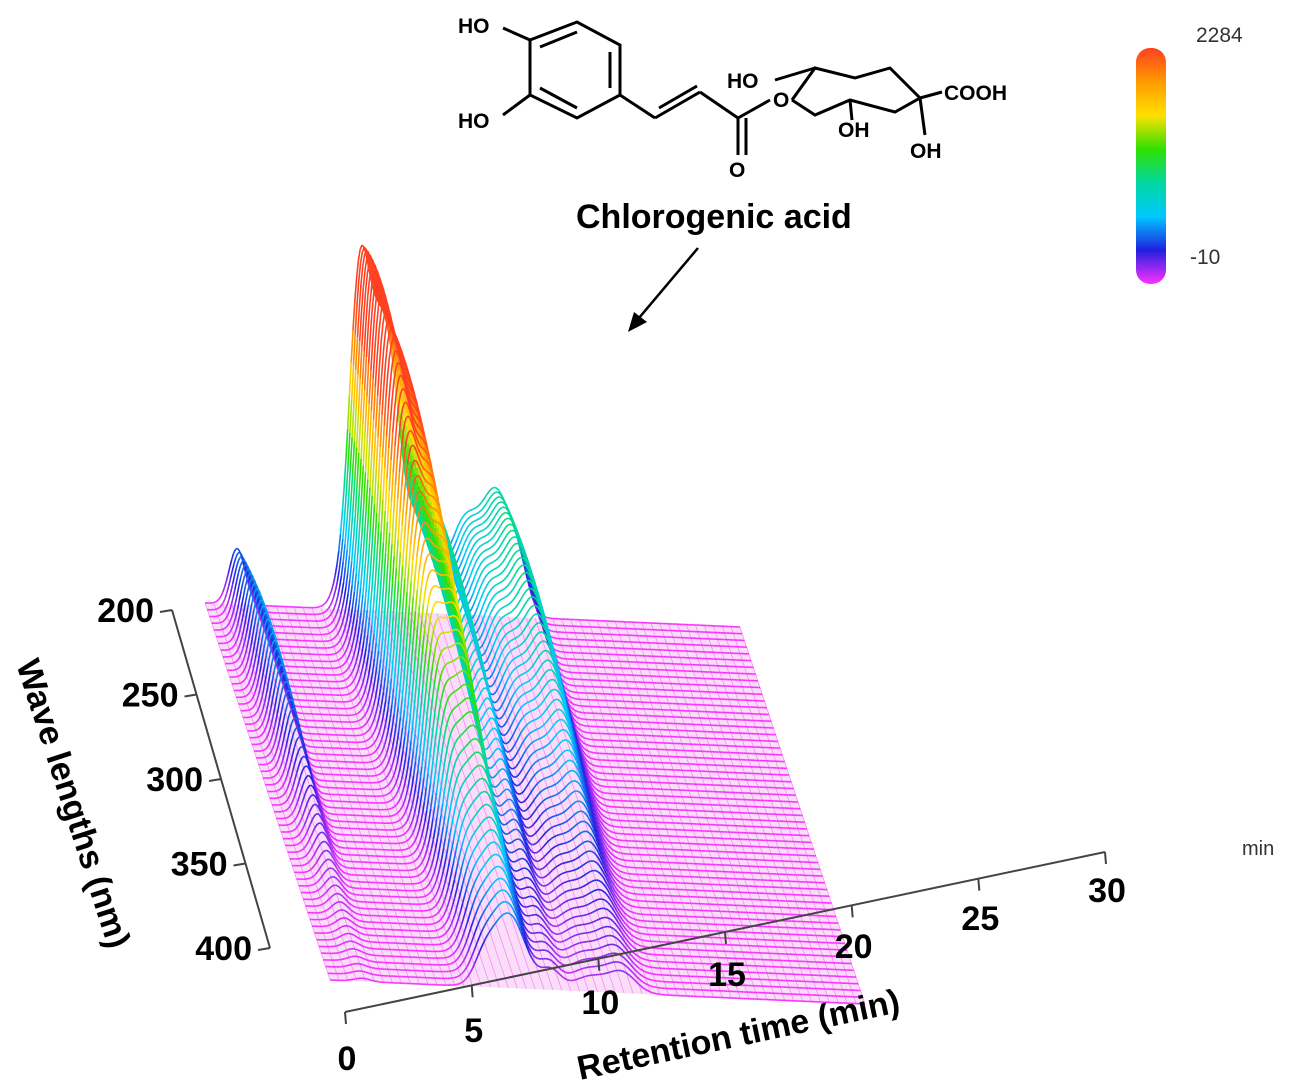 This screenshot has height=1091, width=1301. What do you see at coordinates (419, 798) in the screenshot?
I see `mesh-line` at bounding box center [419, 798].